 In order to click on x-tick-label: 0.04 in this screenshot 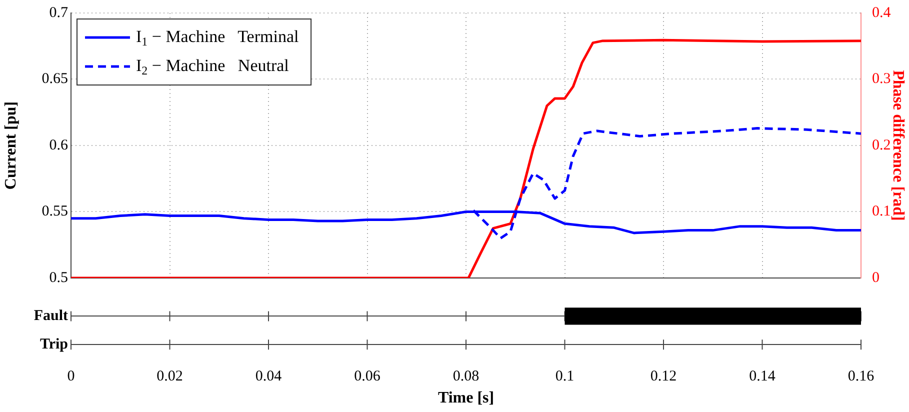, I will do `click(268, 376)`.